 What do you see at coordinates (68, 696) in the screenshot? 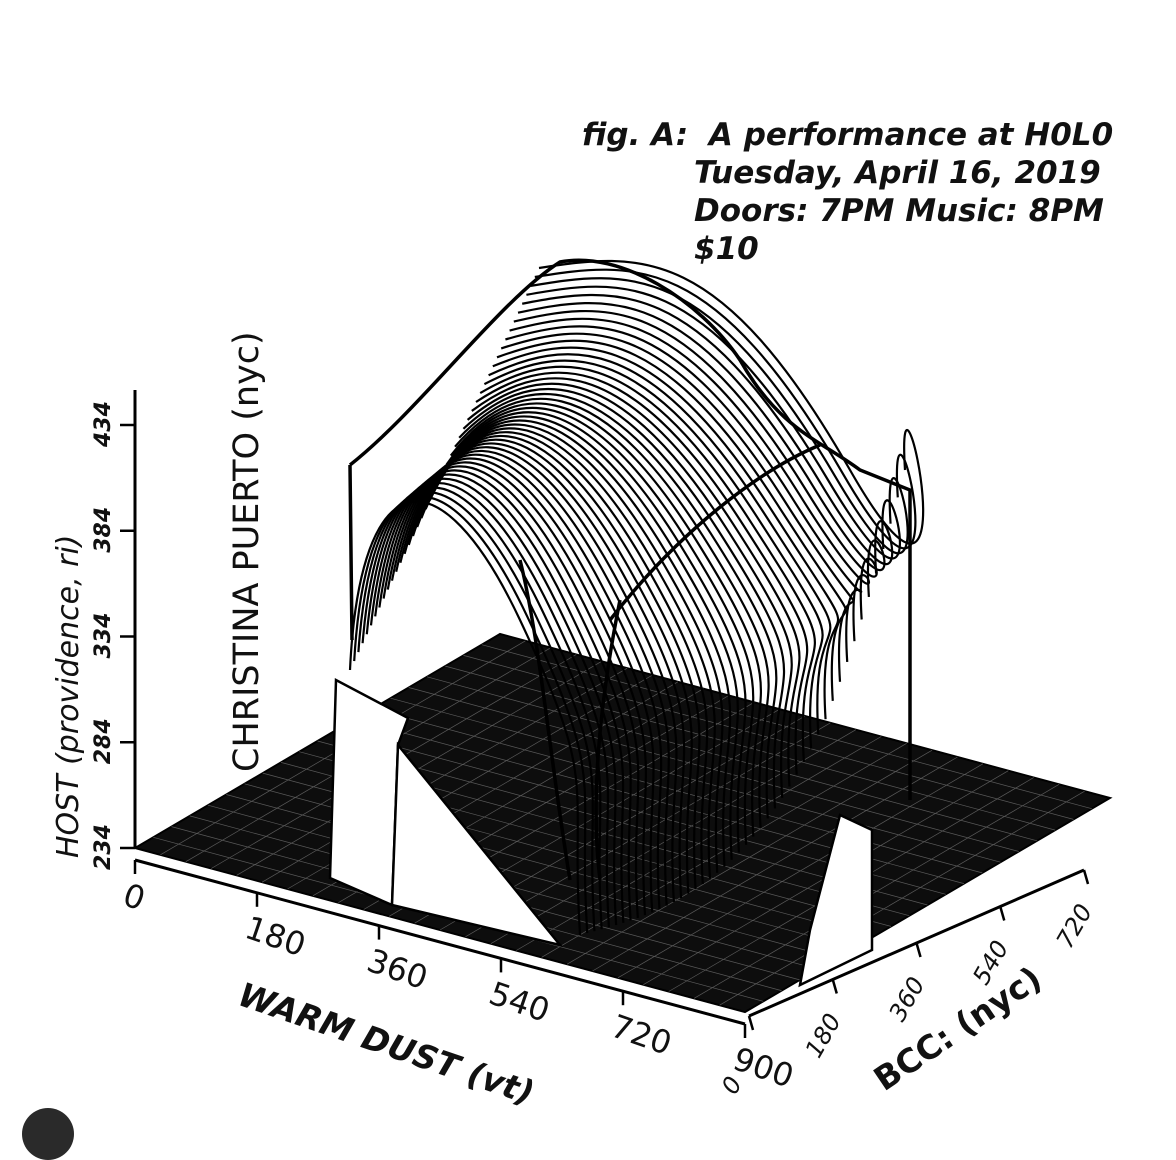
I see `z-axis-label: HOST (providence, ri)` at bounding box center [68, 696].